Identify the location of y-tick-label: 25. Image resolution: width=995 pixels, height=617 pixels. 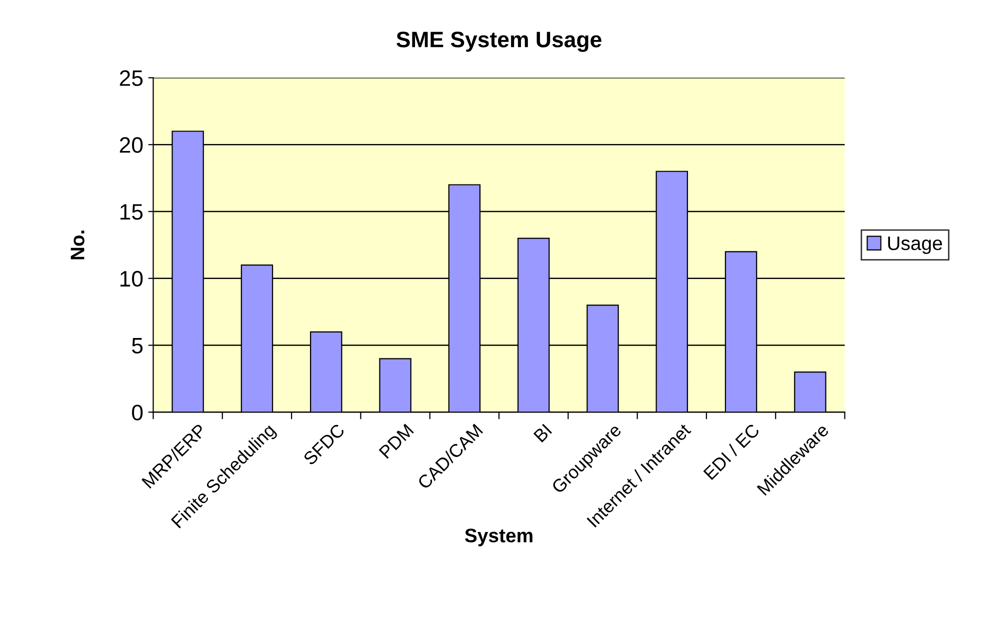
(131, 78).